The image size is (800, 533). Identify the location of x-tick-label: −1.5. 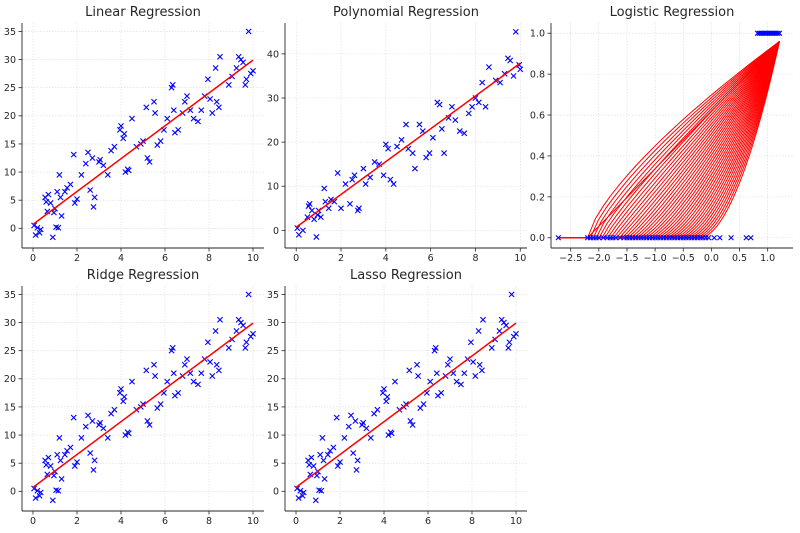
(626, 258).